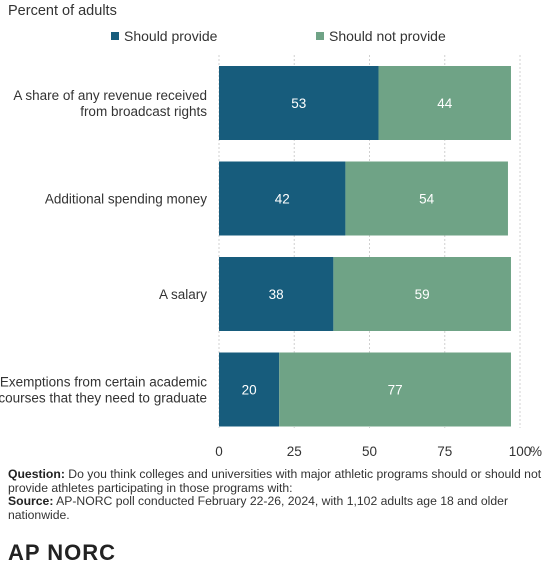  What do you see at coordinates (444, 451) in the screenshot?
I see `x-tick-label-75: 75` at bounding box center [444, 451].